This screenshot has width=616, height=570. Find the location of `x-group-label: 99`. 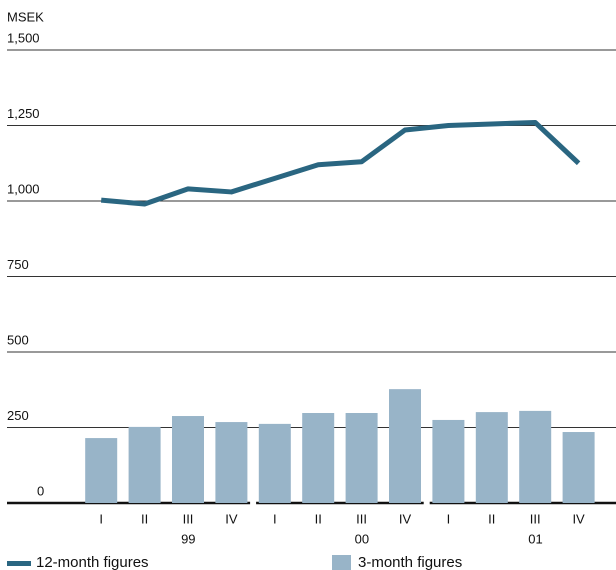

x-group-label: 99 is located at coordinates (188, 538).